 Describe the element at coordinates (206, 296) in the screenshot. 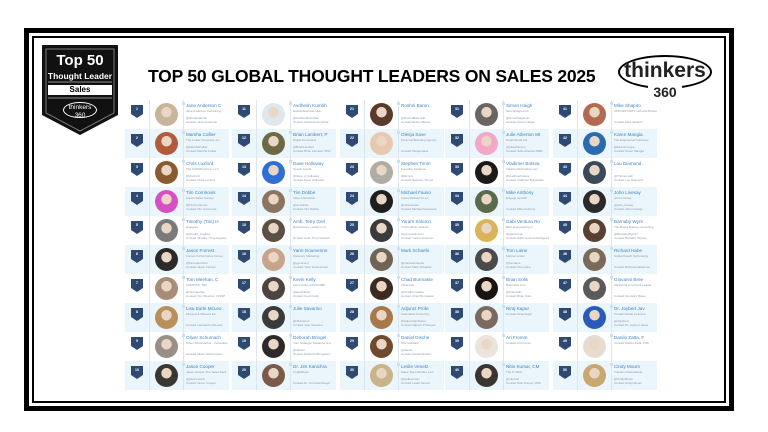

I see `leader-contact-link: Contact Tom Meehan, CISSP` at that location.